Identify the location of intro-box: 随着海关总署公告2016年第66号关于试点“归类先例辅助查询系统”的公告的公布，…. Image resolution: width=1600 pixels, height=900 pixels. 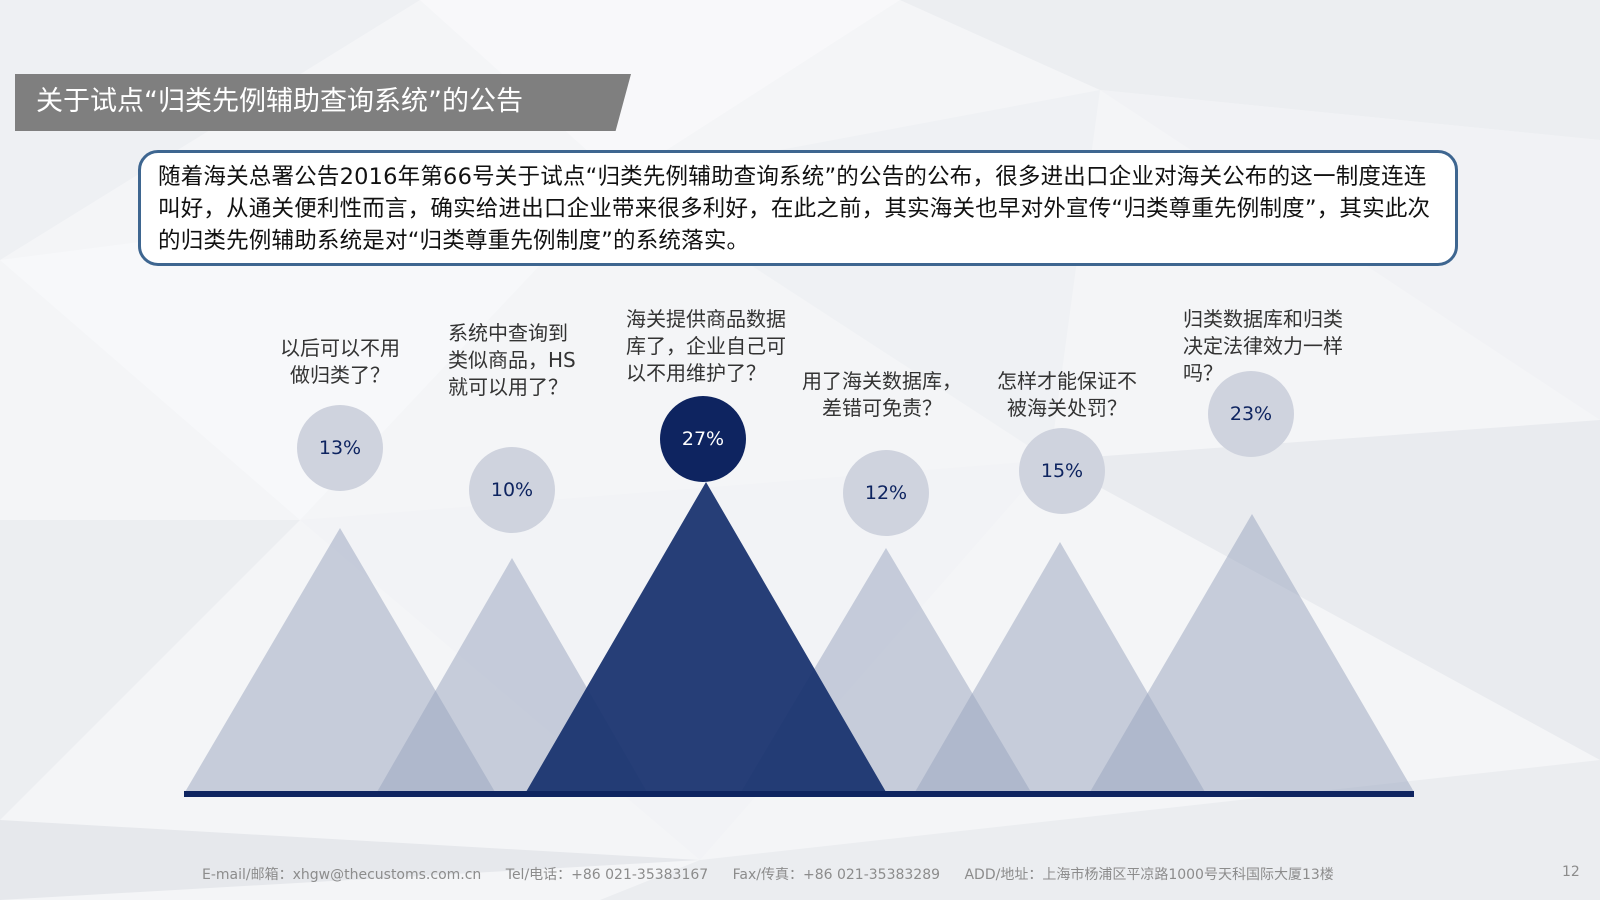
(798, 208).